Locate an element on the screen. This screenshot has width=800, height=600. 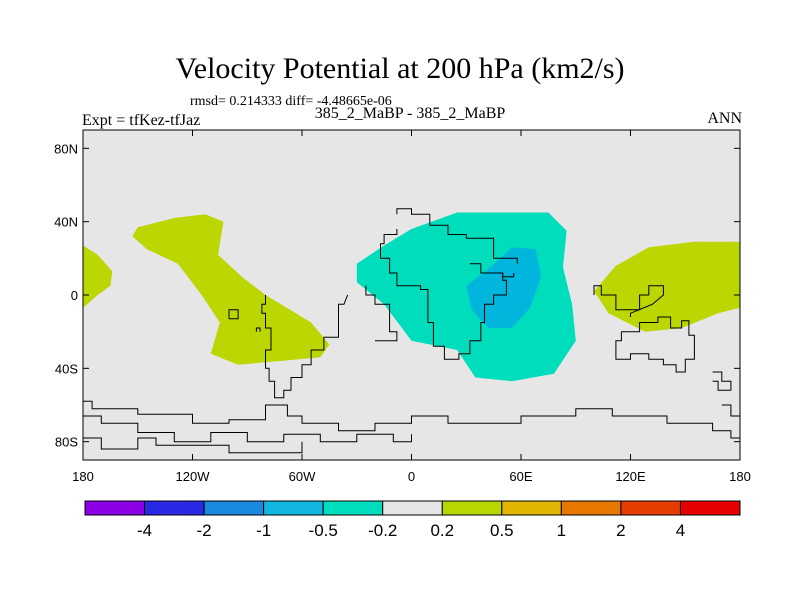
colorbar: -4 -2 -1 -0.5 -0.2 0.2 0.5 1 2 4 is located at coordinates (412, 520).